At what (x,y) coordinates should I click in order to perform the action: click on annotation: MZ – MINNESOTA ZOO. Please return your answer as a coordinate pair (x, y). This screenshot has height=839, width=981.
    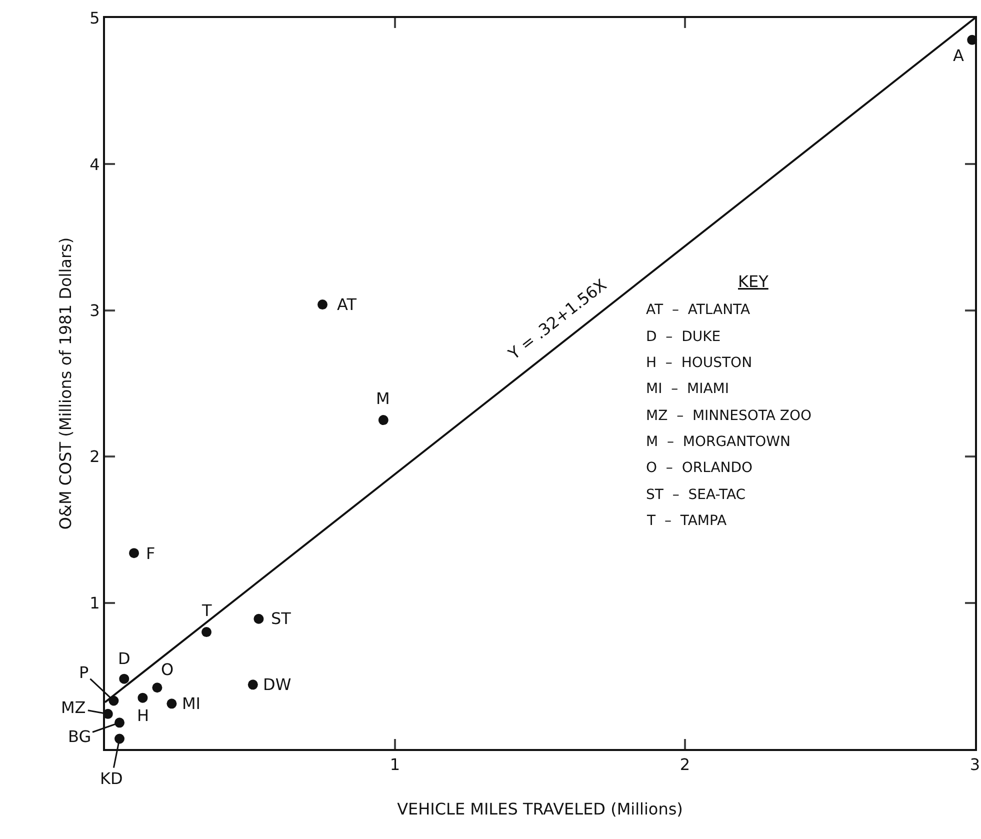
    Looking at the image, I should click on (729, 416).